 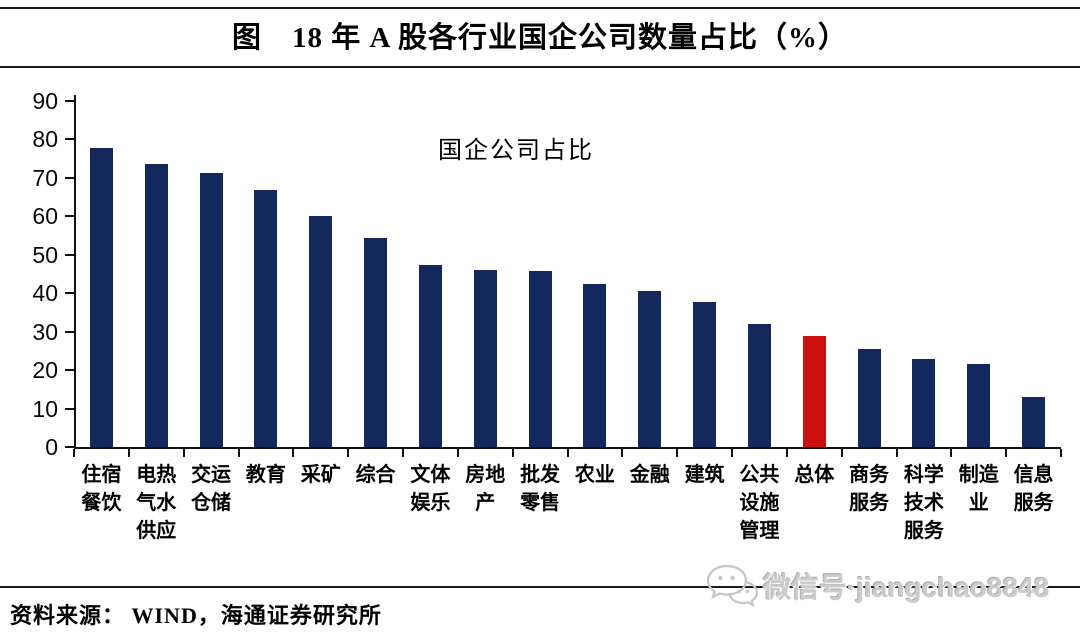 I want to click on y-tick-label: 60, so click(x=45, y=216).